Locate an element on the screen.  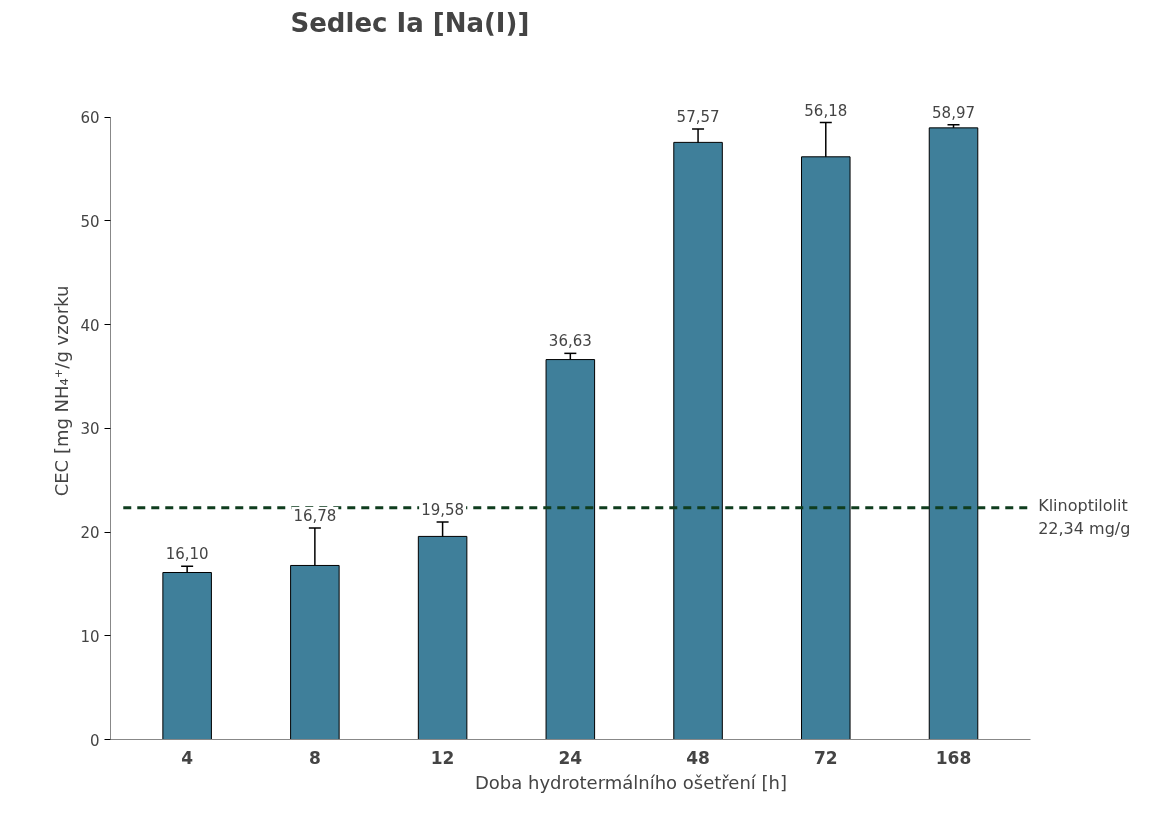
data-label: 16,78 is located at coordinates (315, 516).